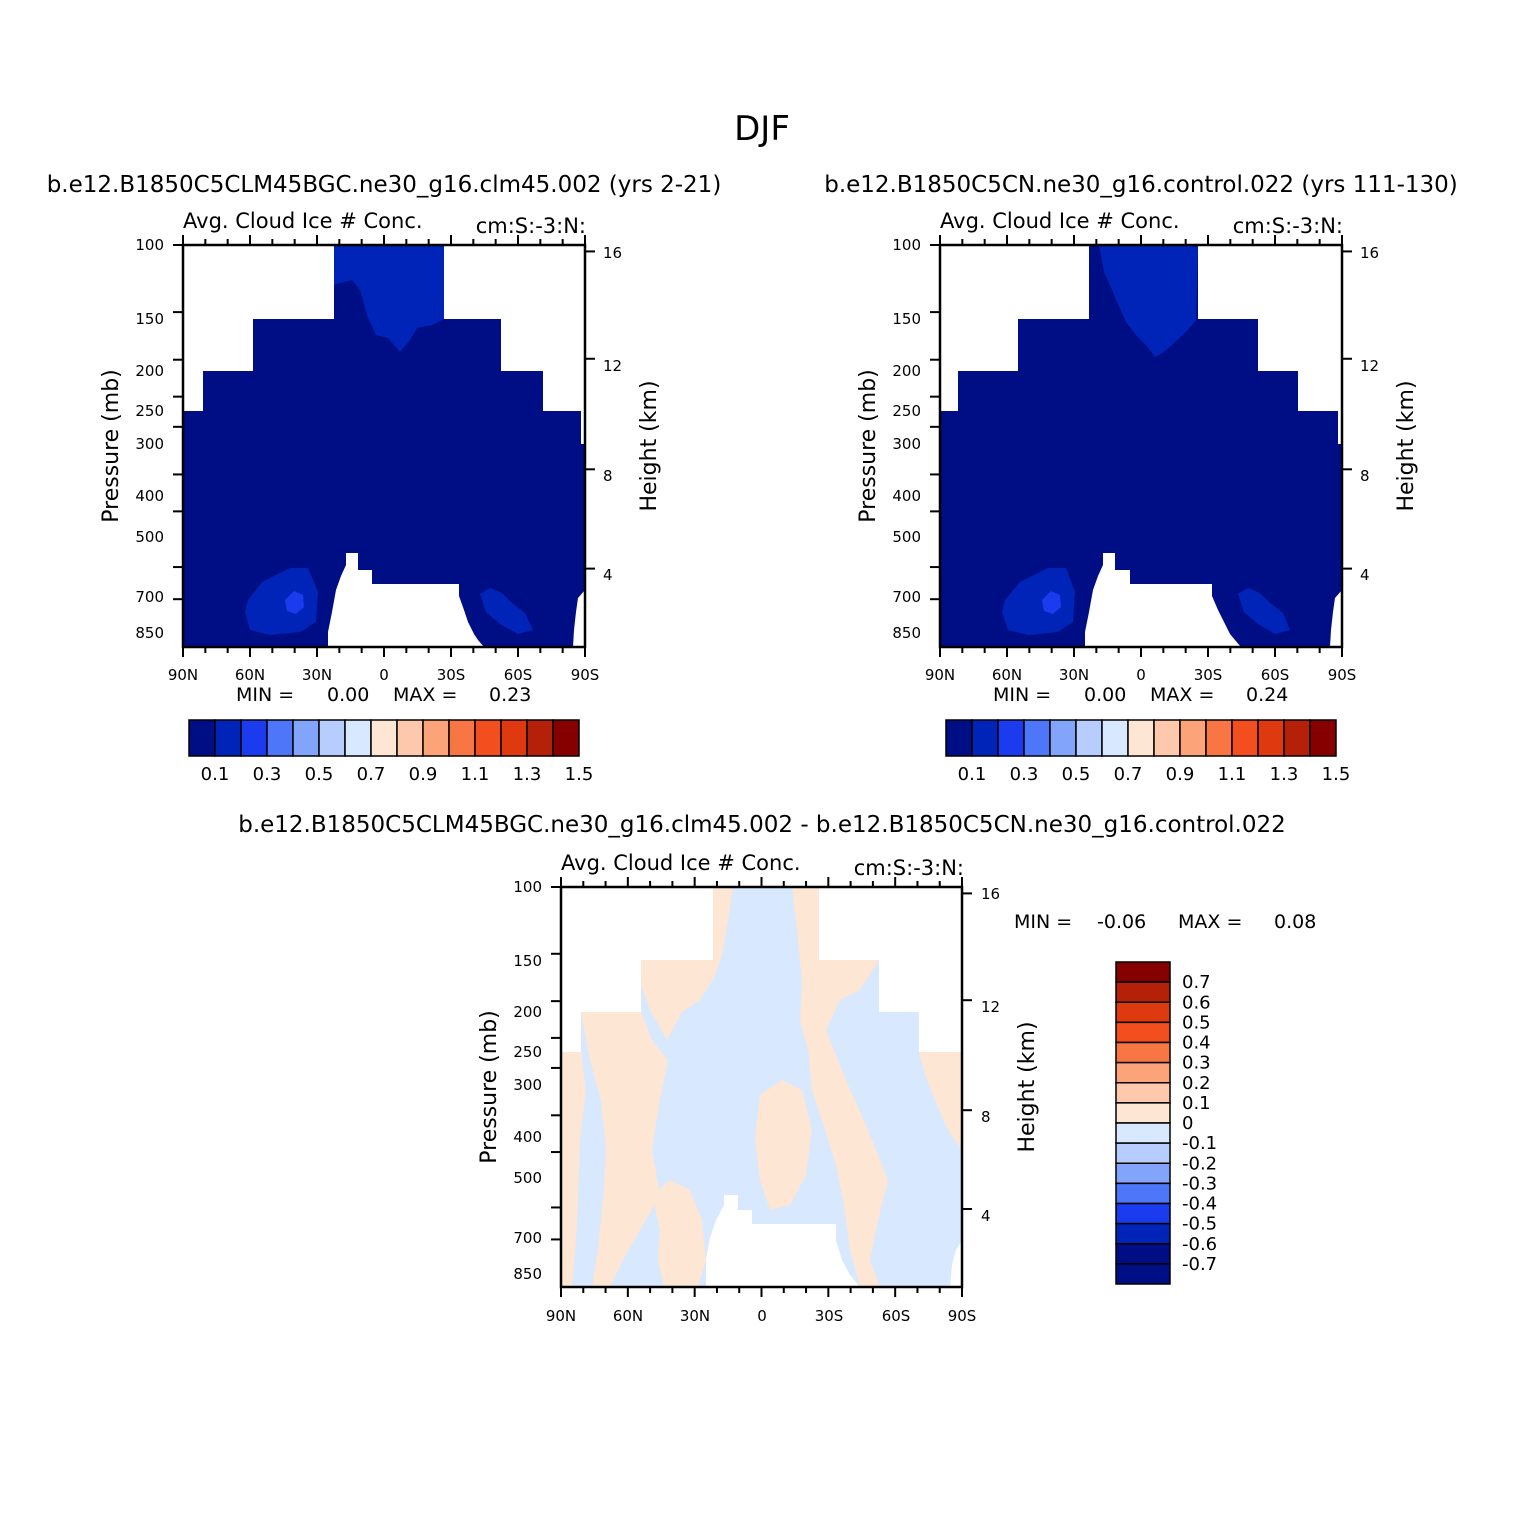  What do you see at coordinates (111, 446) in the screenshot?
I see `panel-a-ylabel: Pressure (mb)` at bounding box center [111, 446].